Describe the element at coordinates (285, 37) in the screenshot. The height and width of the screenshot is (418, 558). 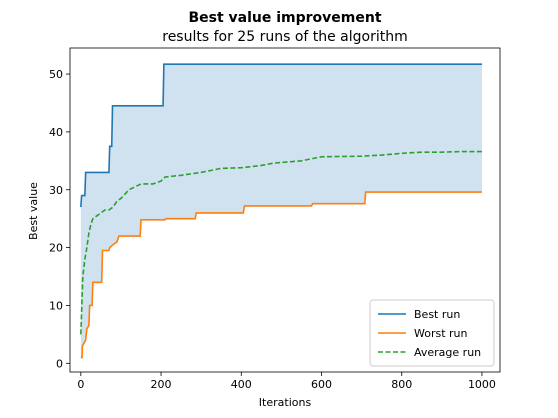
I see `chart-subtitle: results for 25 runs of the algorithm` at that location.